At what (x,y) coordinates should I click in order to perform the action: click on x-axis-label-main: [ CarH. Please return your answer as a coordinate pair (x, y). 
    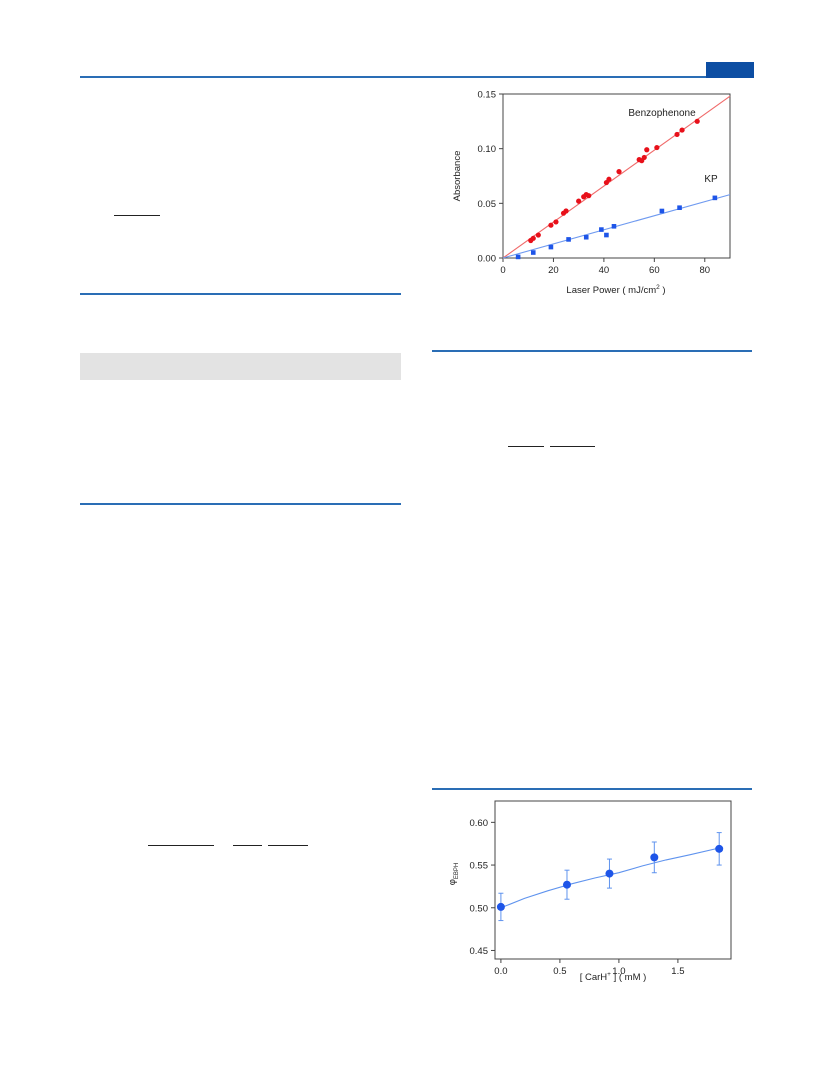
    Looking at the image, I should click on (594, 977).